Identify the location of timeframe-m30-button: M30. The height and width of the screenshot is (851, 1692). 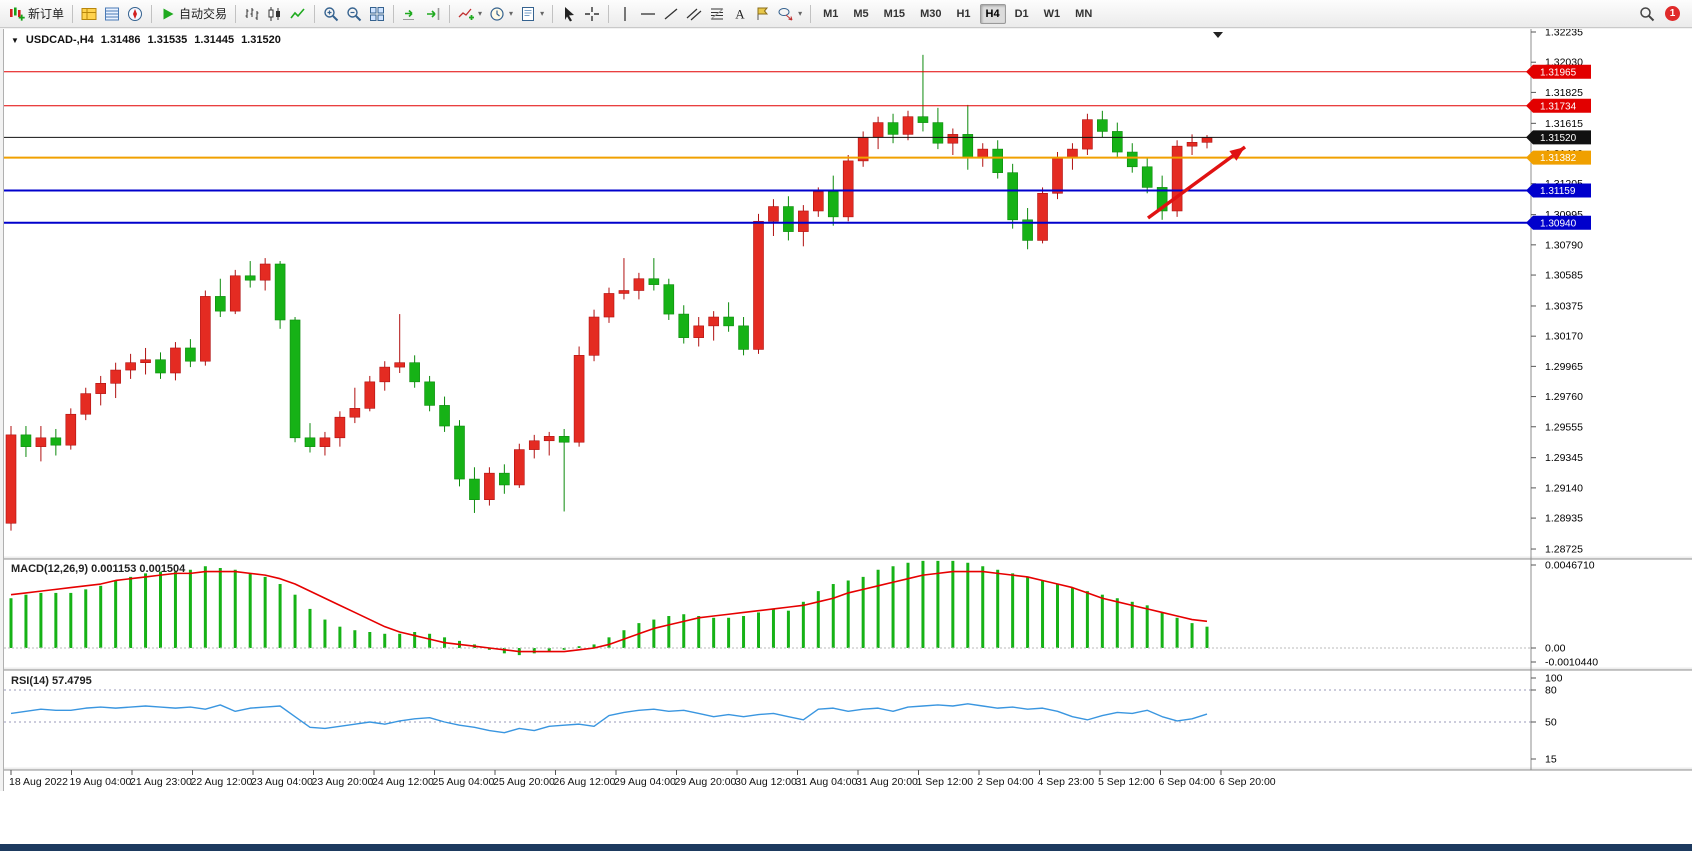
(931, 13).